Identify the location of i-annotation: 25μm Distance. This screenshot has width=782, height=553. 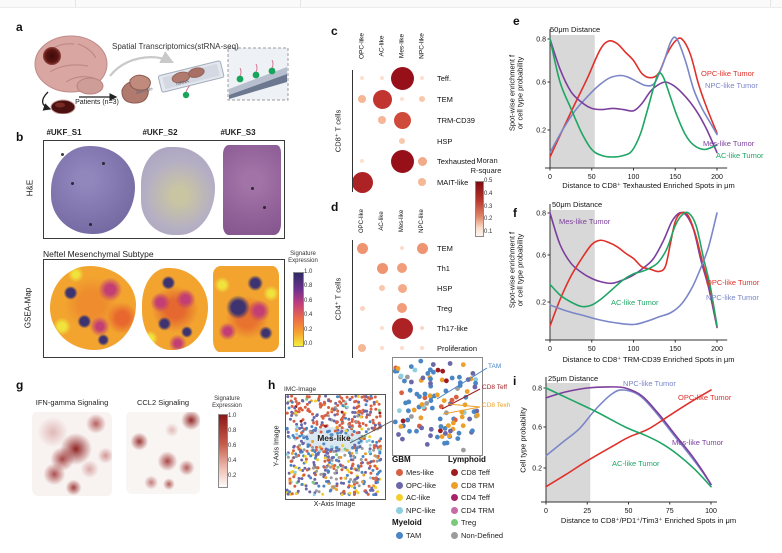
(573, 378).